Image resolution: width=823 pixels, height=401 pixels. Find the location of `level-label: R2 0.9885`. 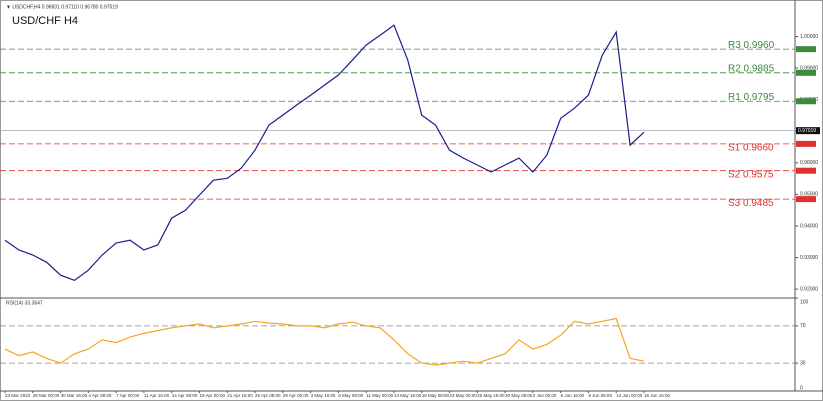

level-label: R2 0.9885 is located at coordinates (751, 68).